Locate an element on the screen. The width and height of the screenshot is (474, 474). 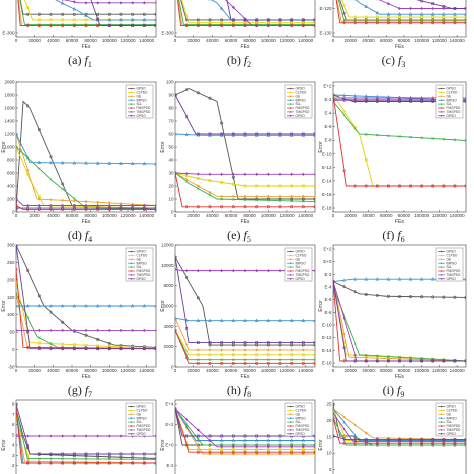
x-axis-label: FEs is located at coordinates (399, 222).